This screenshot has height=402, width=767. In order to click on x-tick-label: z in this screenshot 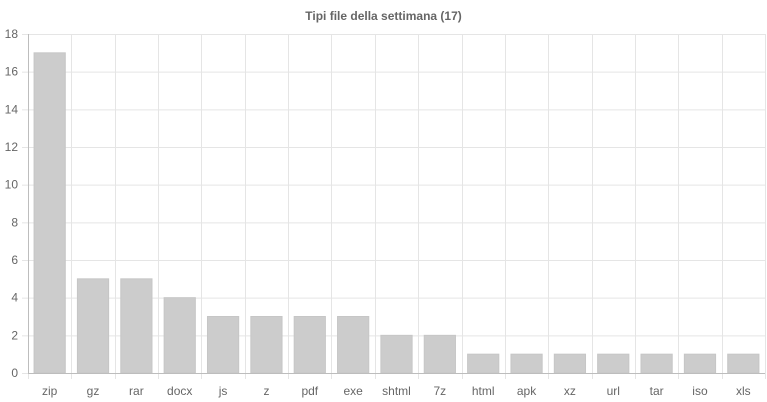, I will do `click(266, 391)`.